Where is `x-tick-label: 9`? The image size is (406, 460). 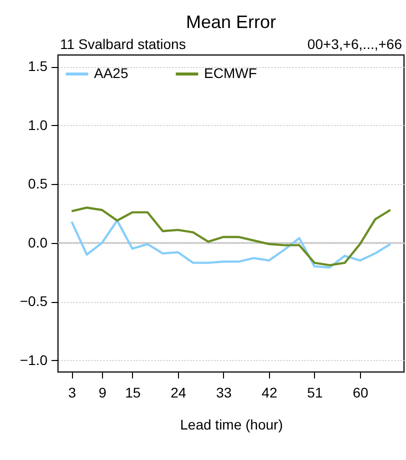
x-tick-label: 9 is located at coordinates (102, 392).